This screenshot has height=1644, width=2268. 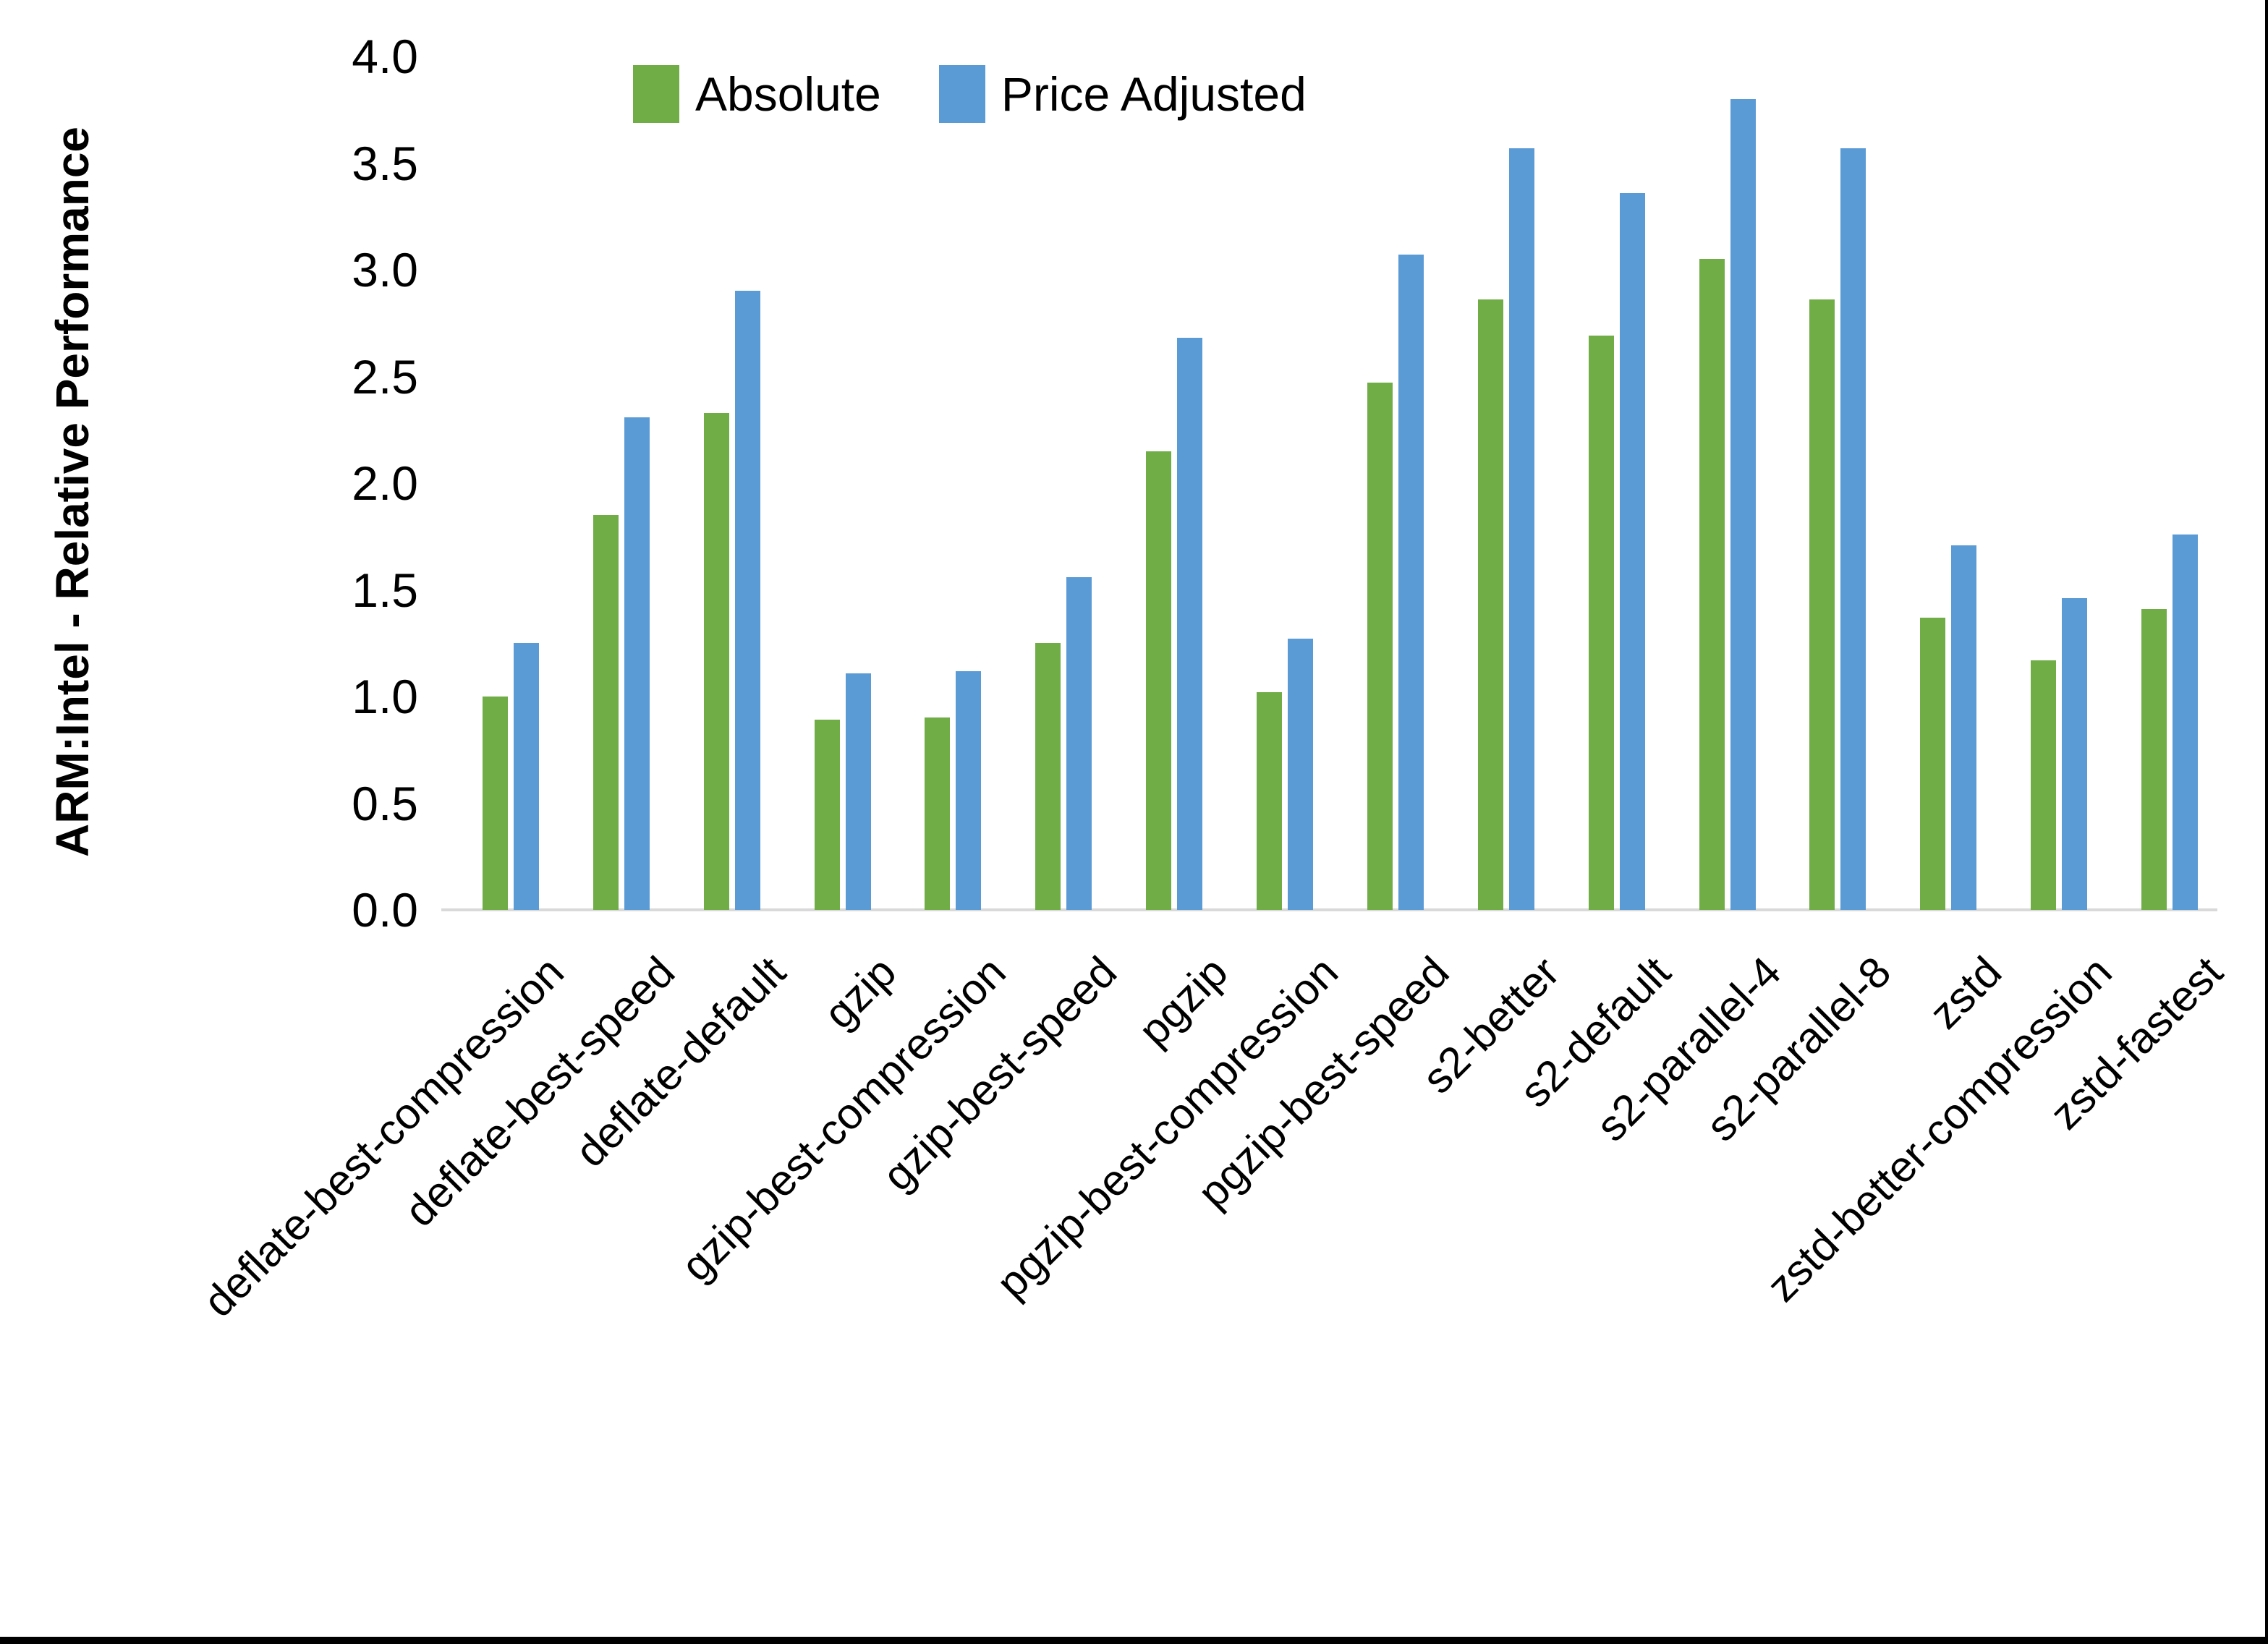 What do you see at coordinates (1269, 801) in the screenshot?
I see `bar-pgzip-best-compression-absolute` at bounding box center [1269, 801].